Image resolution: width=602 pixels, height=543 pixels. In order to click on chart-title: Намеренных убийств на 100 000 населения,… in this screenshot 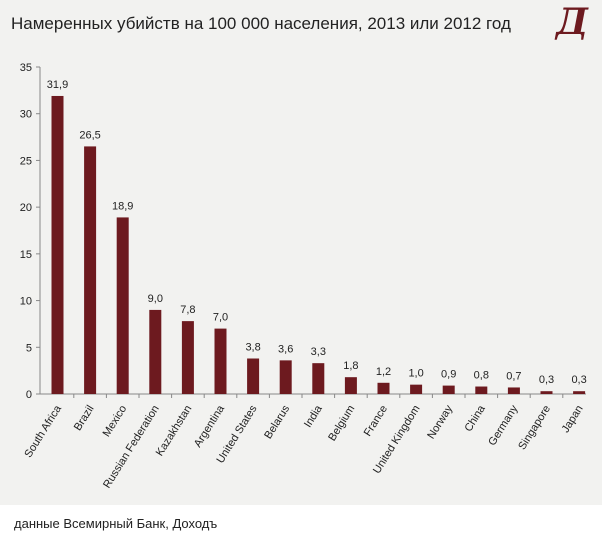, I will do `click(261, 23)`.